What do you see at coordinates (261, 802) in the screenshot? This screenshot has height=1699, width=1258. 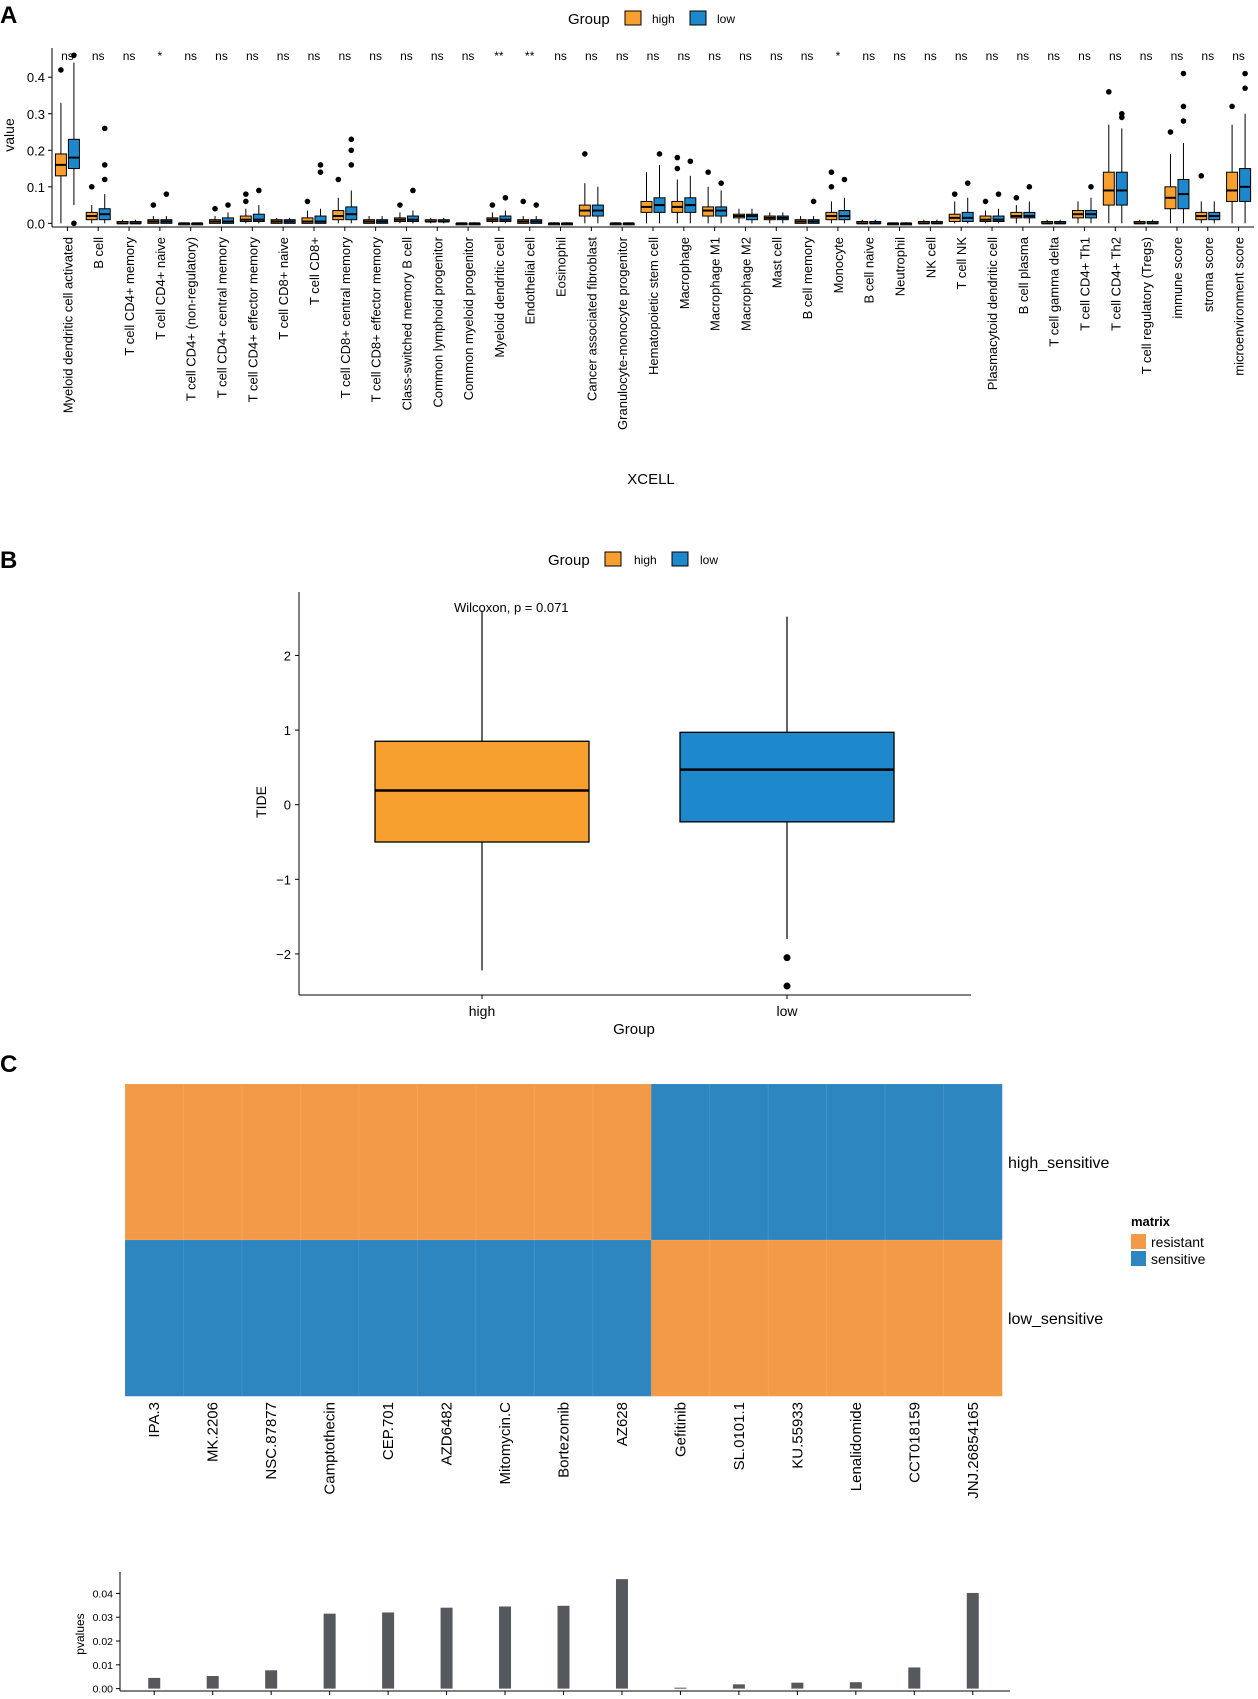 I see `y-axis-label-b: TIDE` at bounding box center [261, 802].